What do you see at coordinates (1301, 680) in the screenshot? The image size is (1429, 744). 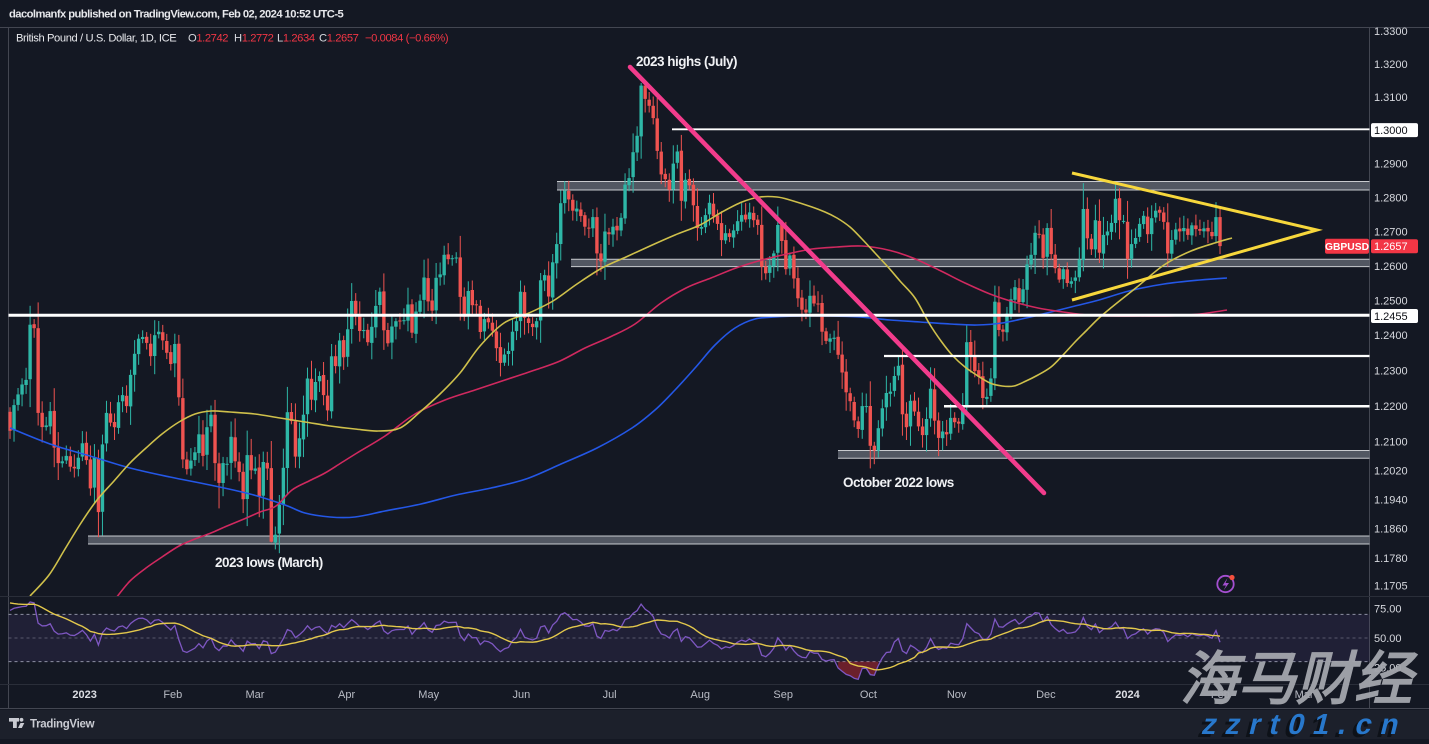 I see `svg-text: 海马财经` at bounding box center [1301, 680].